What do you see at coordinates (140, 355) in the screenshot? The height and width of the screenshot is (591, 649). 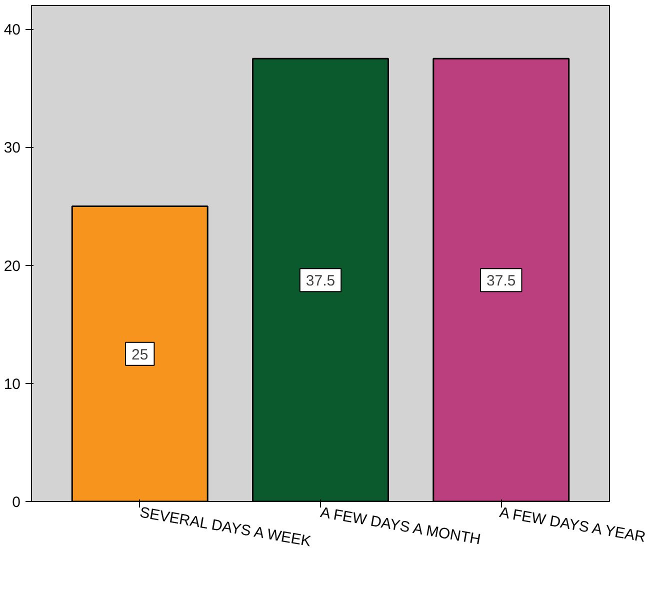 I see `data-label: 25` at bounding box center [140, 355].